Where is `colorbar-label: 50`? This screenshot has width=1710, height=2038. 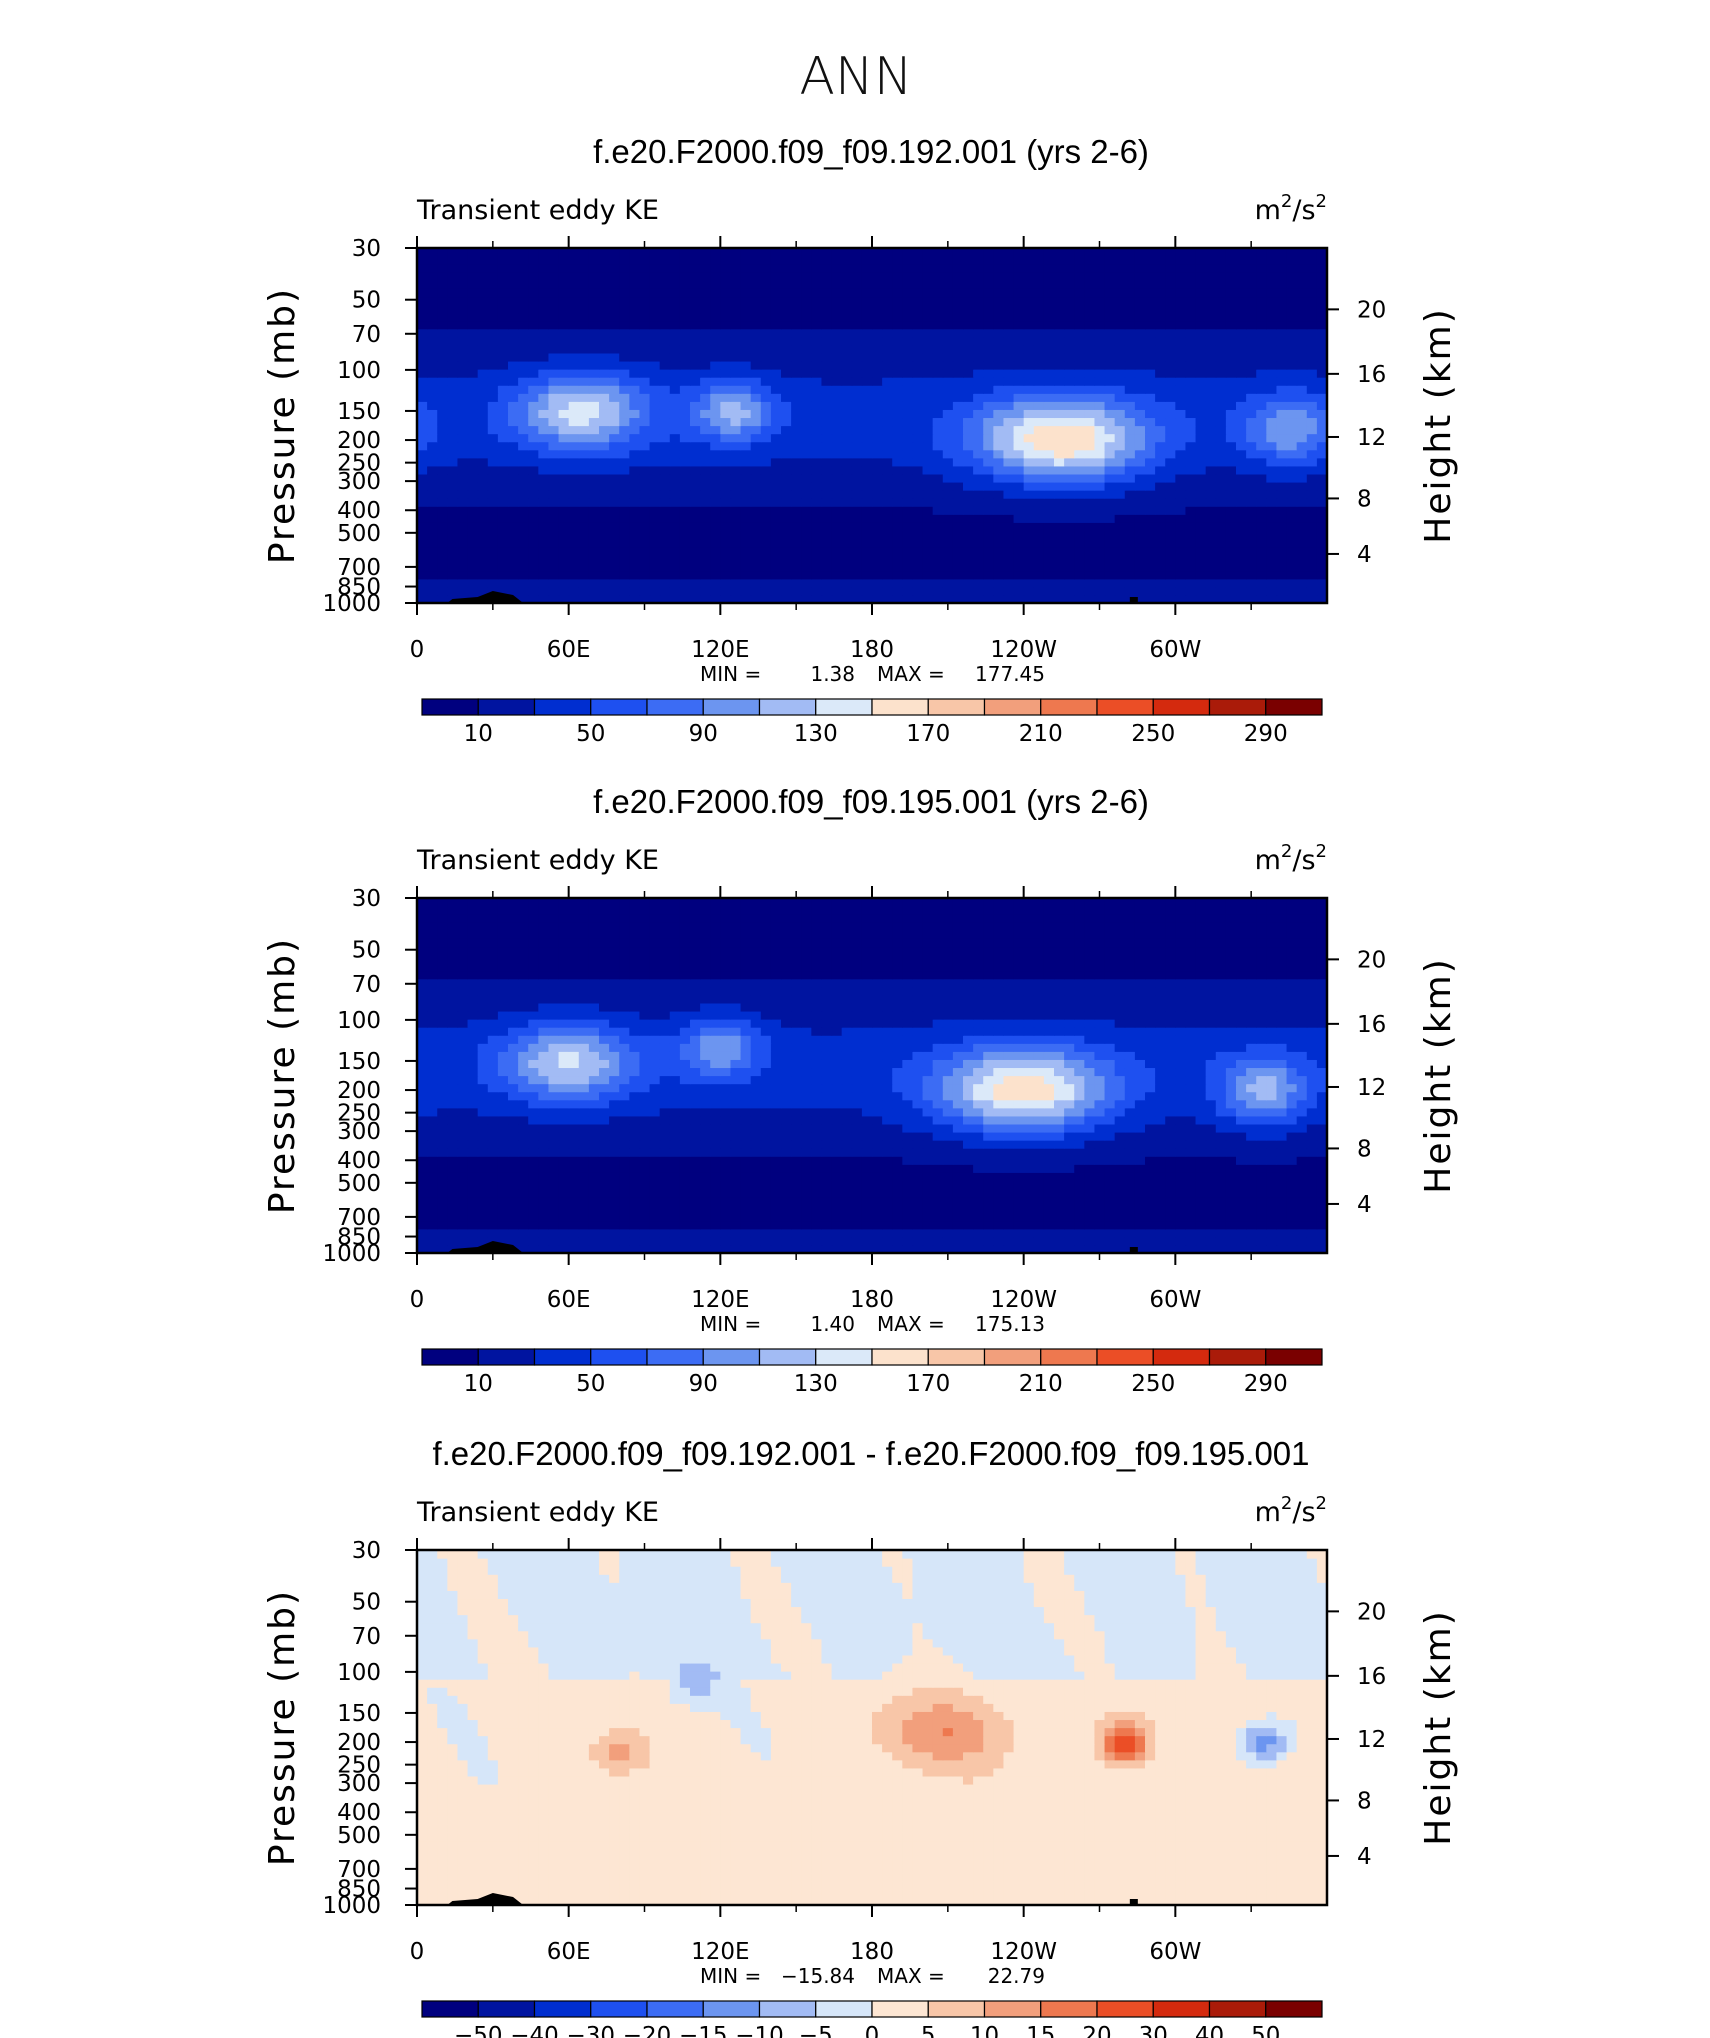 colorbar-label: 50 is located at coordinates (590, 734).